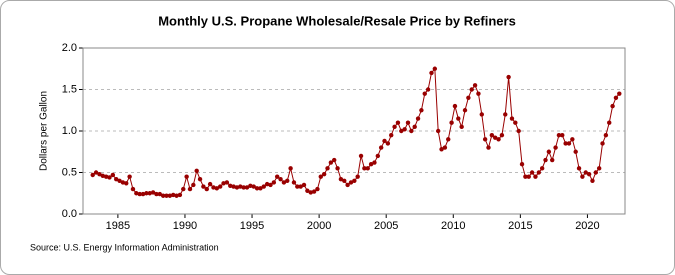 The image size is (675, 275). Describe the element at coordinates (185, 226) in the screenshot. I see `x-tick-label: 1990` at that location.